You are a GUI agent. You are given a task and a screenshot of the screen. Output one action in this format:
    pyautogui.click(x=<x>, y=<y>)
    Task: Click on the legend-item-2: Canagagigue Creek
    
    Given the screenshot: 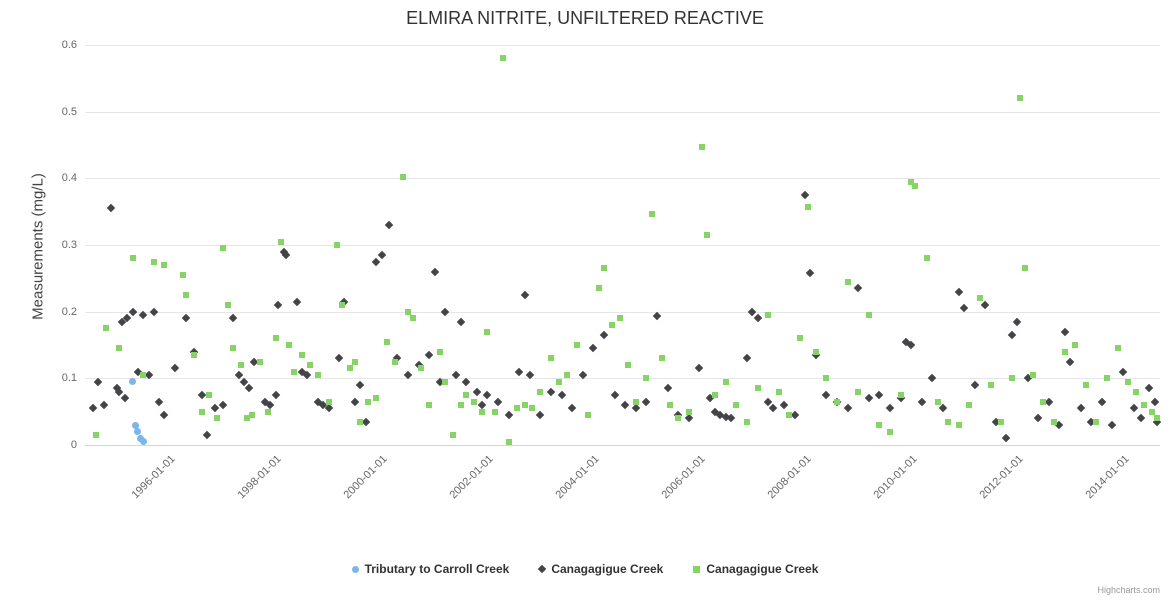 What is the action you would take?
    pyautogui.click(x=755, y=569)
    